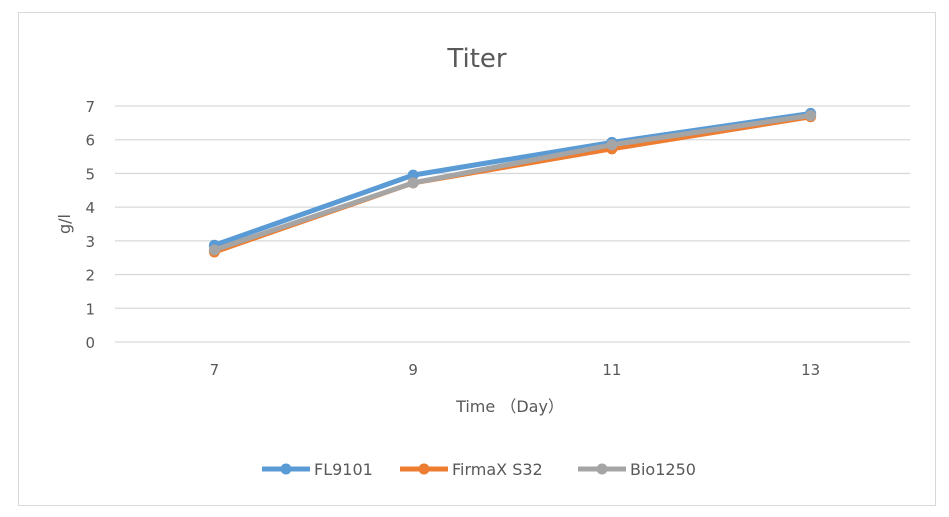  Describe the element at coordinates (497, 469) in the screenshot. I see `legend-label: FirmaX S32` at that location.